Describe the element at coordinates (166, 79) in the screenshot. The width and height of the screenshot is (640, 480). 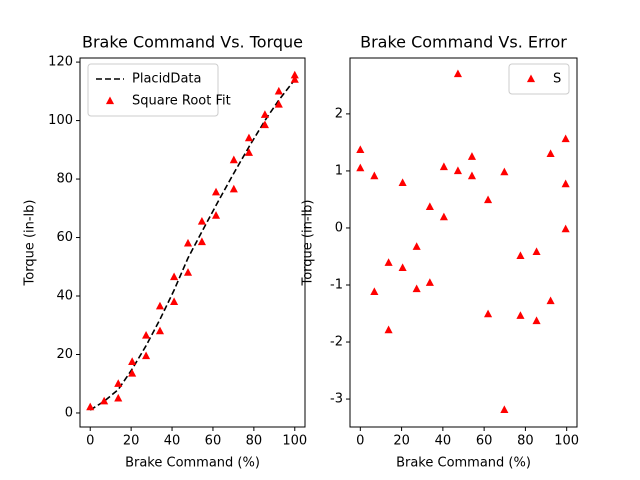
I see `legend-label: PlacidData` at that location.